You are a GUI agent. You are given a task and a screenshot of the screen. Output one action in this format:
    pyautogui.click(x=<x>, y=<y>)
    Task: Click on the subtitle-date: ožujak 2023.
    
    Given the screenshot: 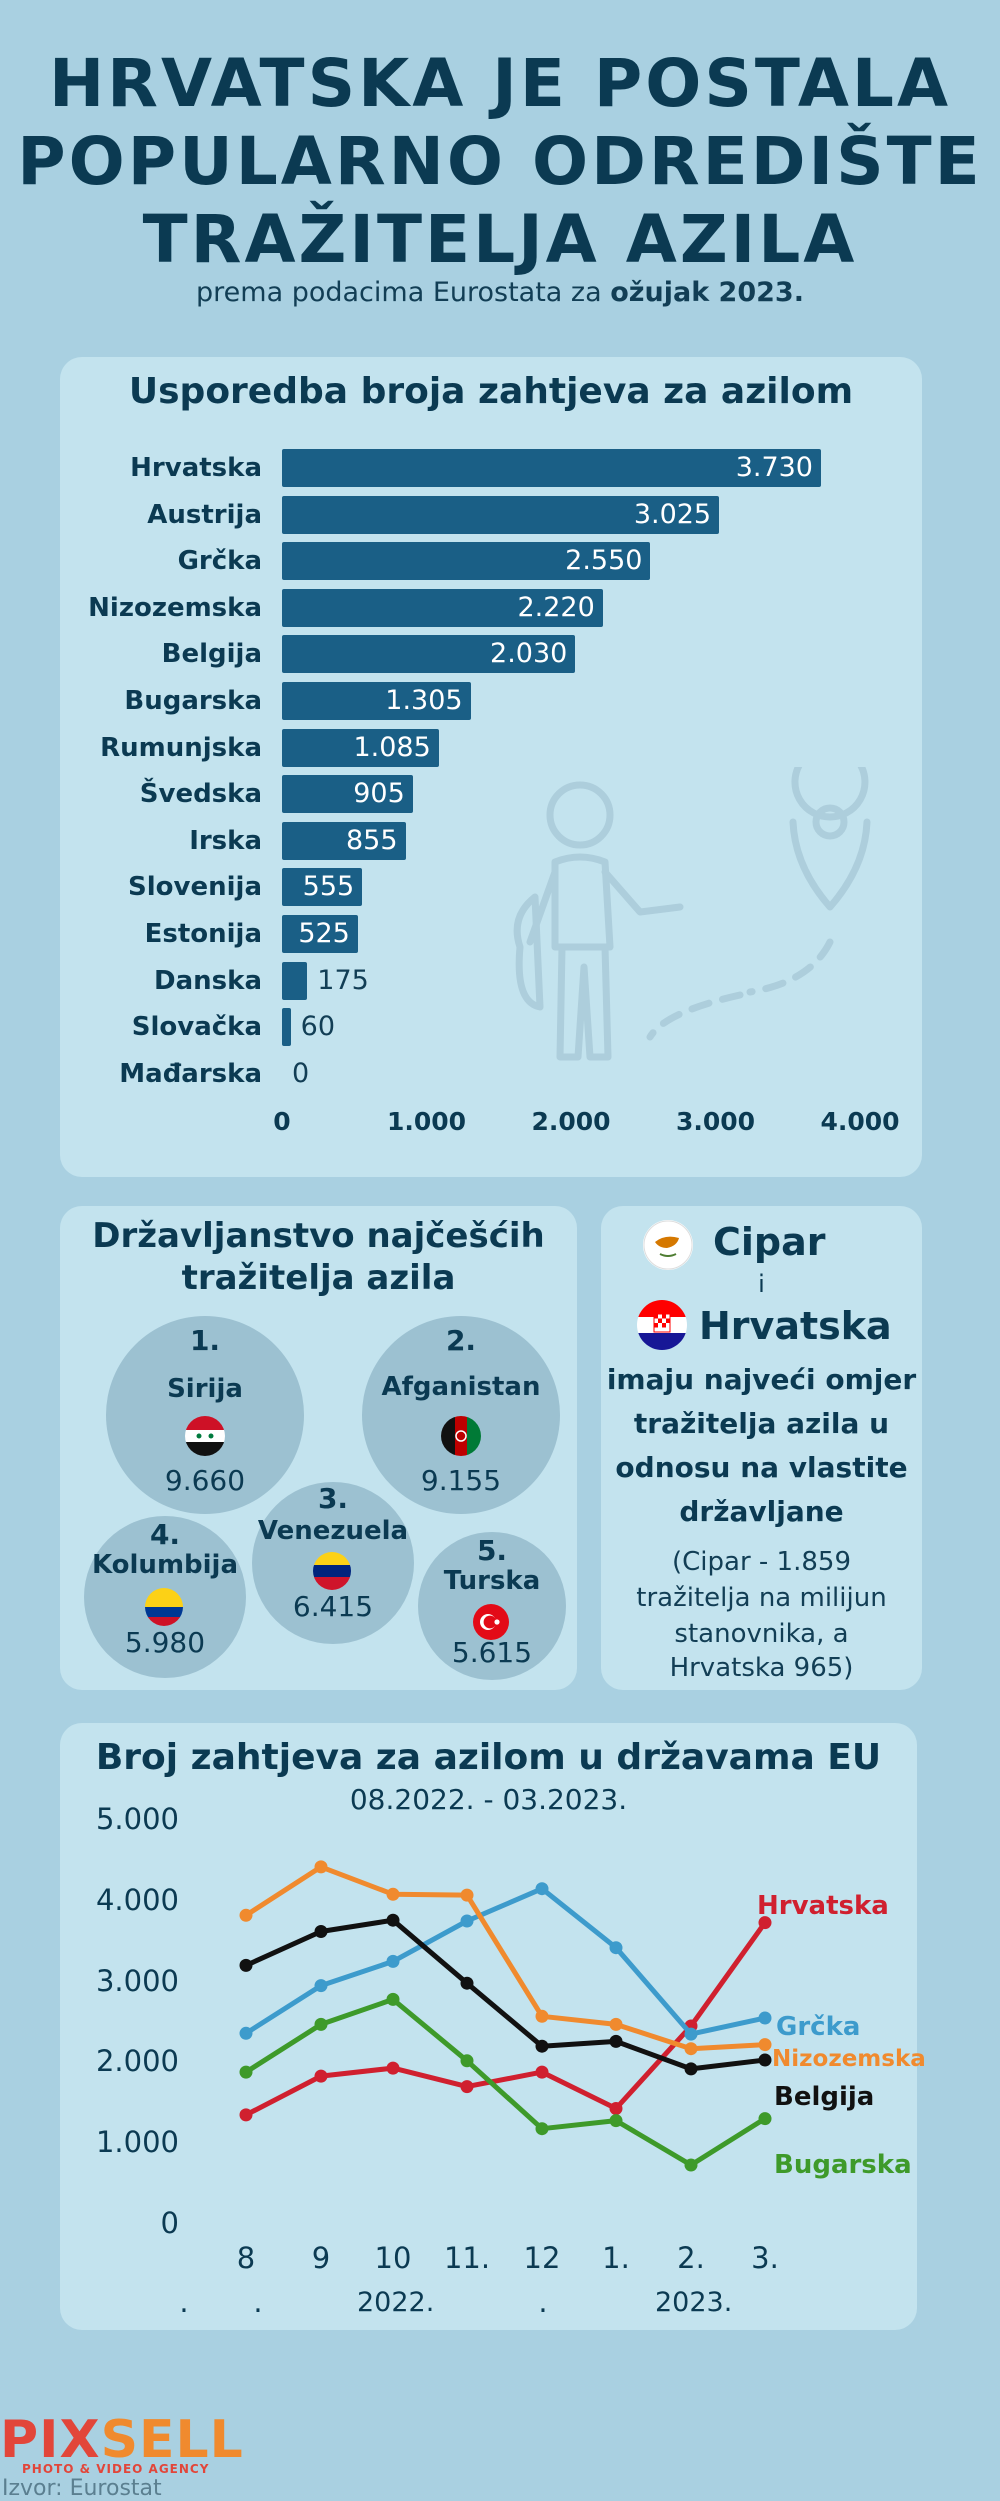 What is the action you would take?
    pyautogui.click(x=707, y=292)
    